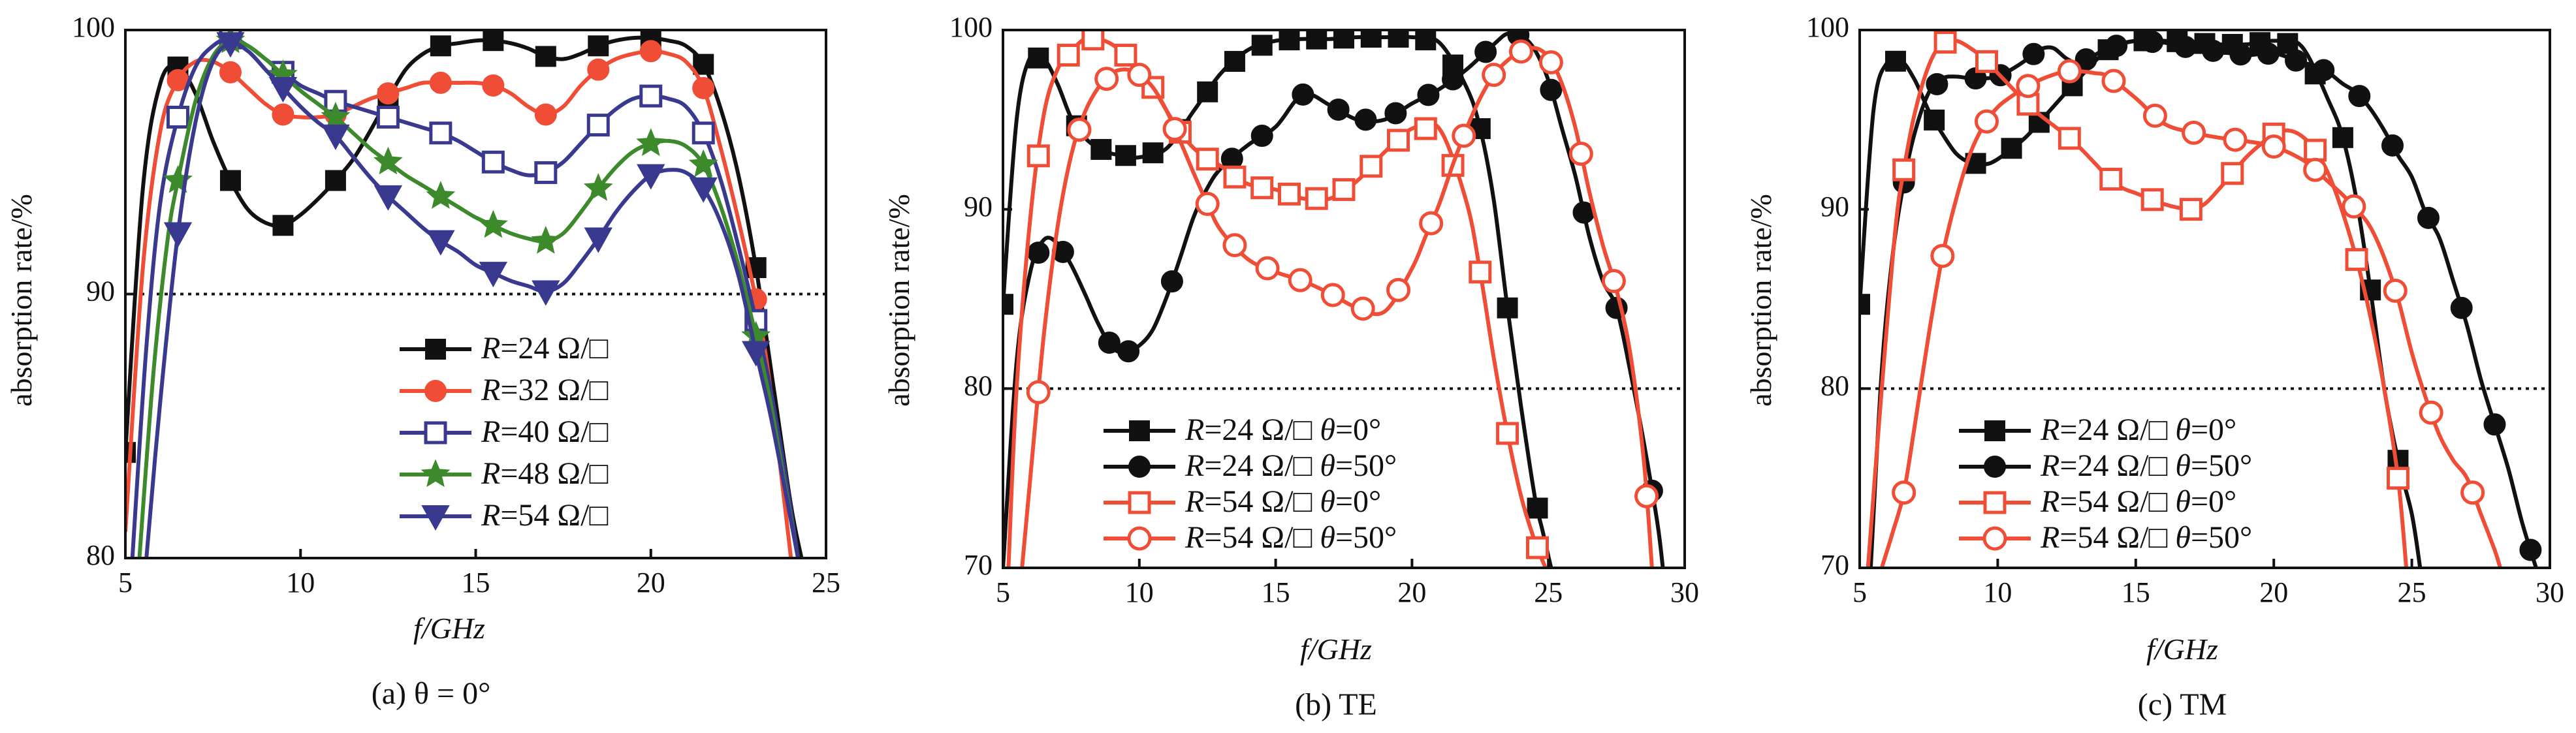 The image size is (2576, 733). I want to click on x-tick-label: 15, so click(2136, 592).